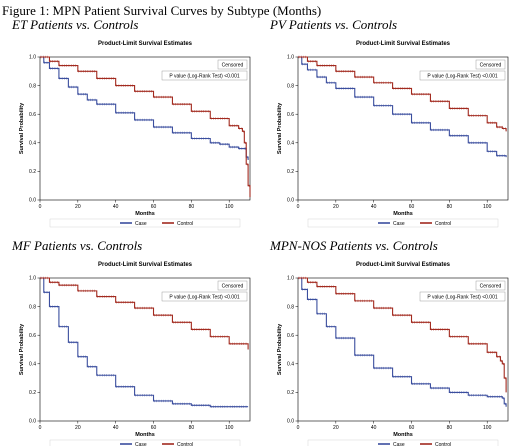 The width and height of the screenshot is (520, 446). I want to click on legend: Case Control, so click(145, 223).